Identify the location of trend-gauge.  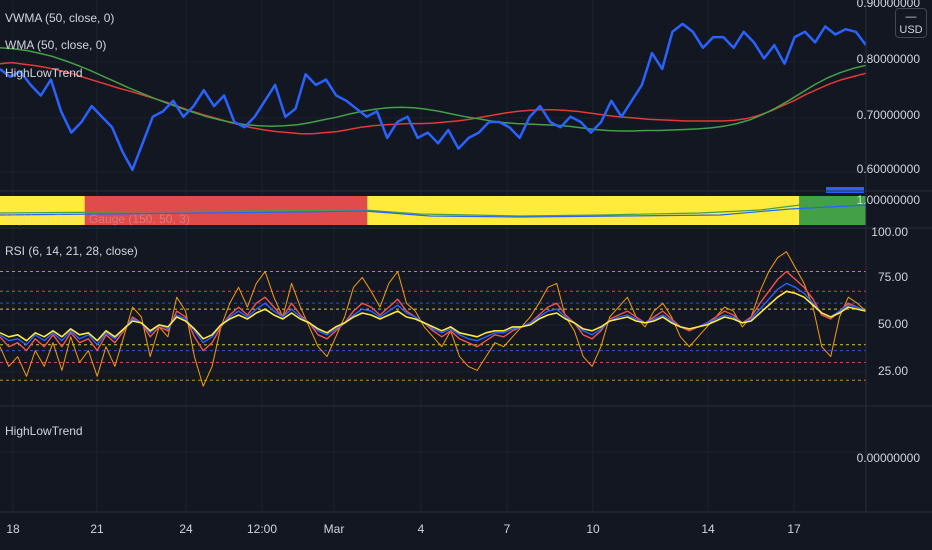
(433, 206).